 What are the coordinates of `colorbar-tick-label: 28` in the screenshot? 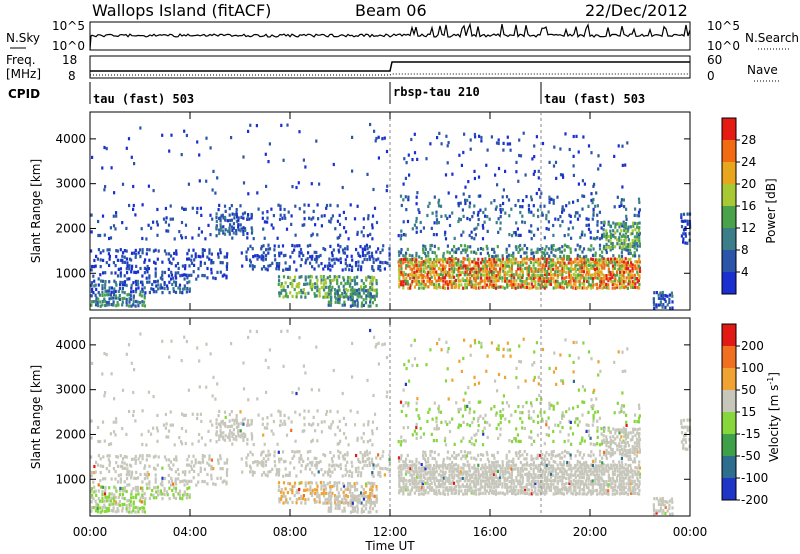 It's located at (748, 140).